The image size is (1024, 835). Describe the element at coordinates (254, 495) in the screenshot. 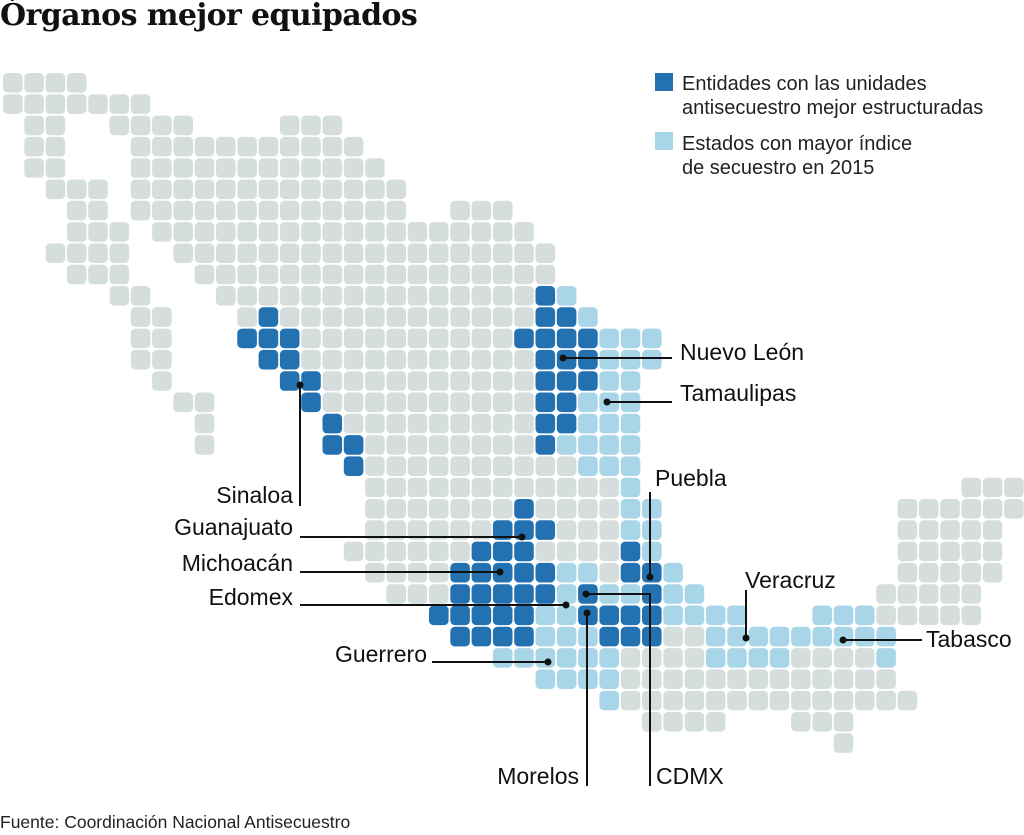

I see `label-sinaloa: Sinaloa` at that location.